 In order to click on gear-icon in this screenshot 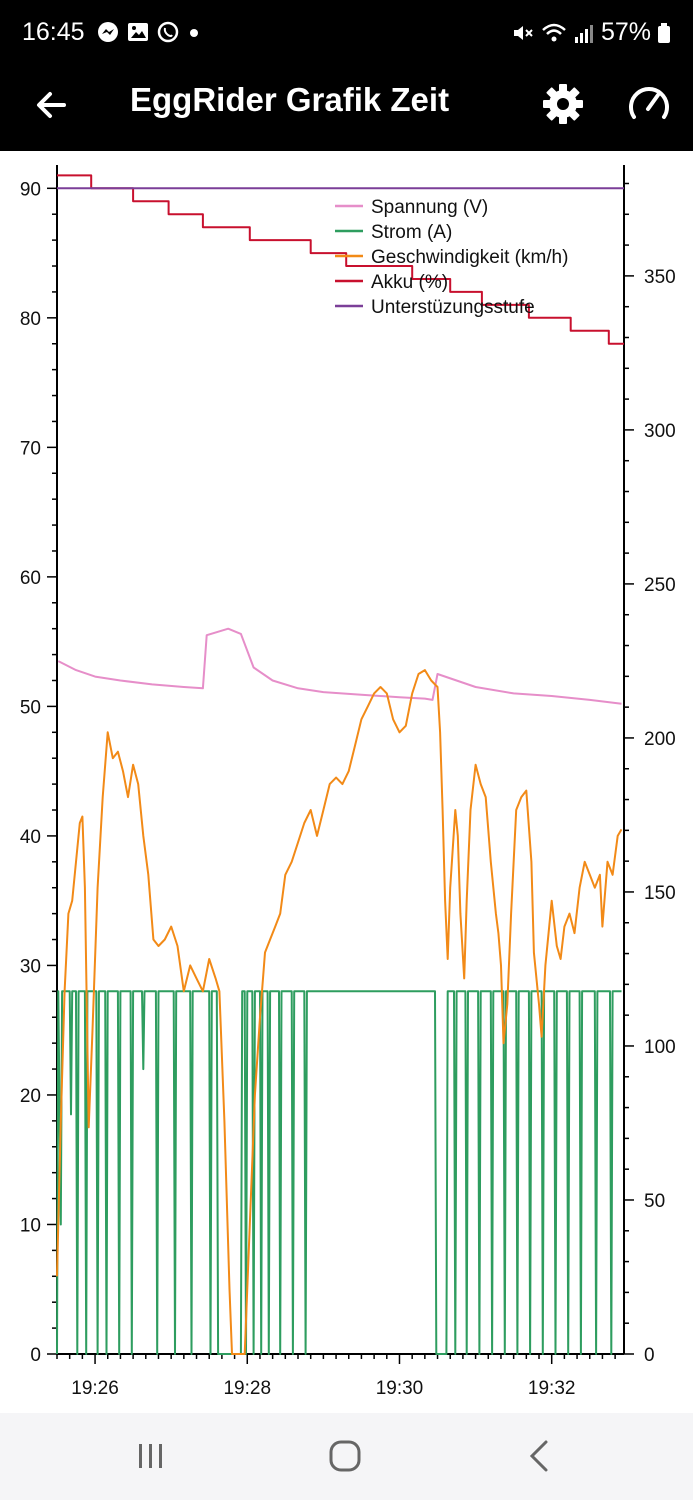, I will do `click(563, 104)`.